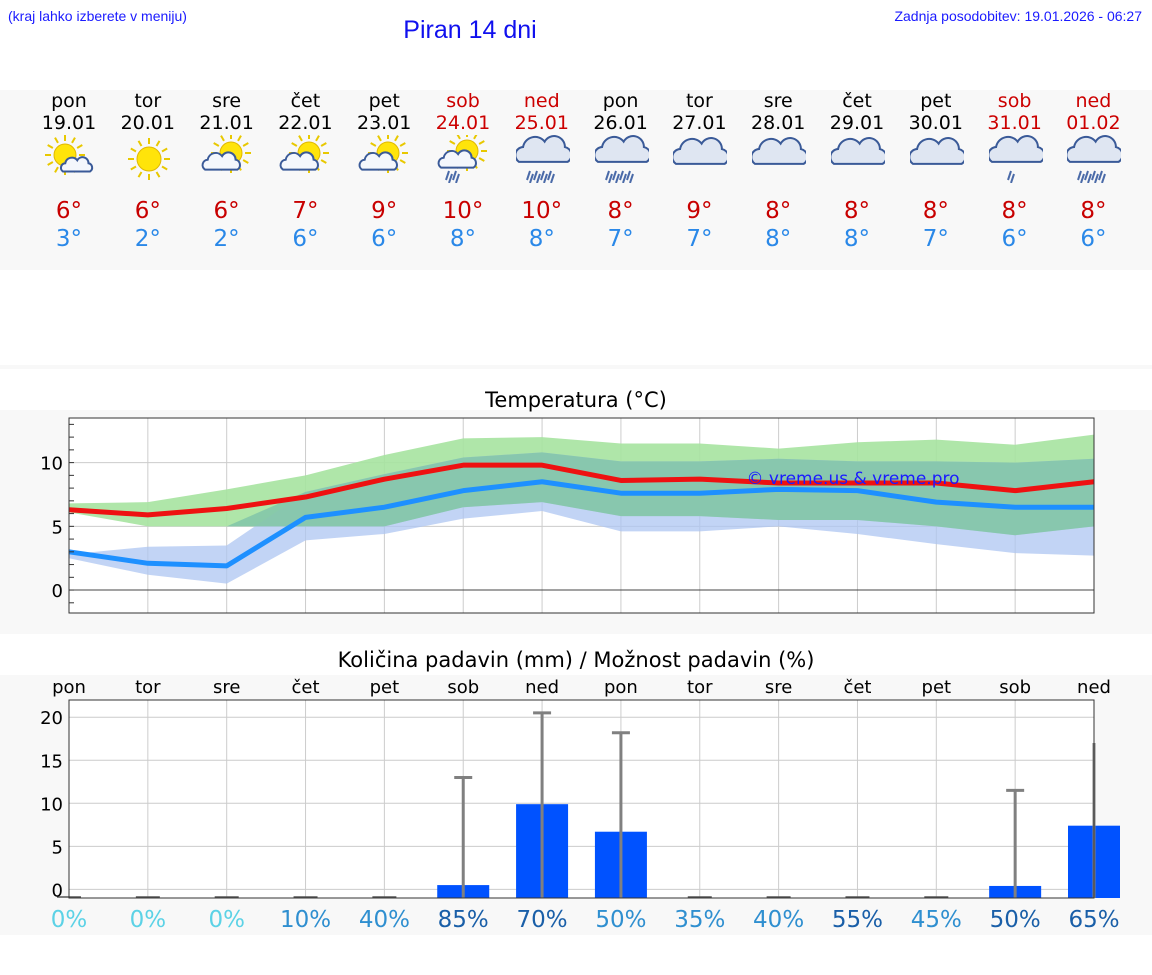 Image resolution: width=1152 pixels, height=975 pixels. I want to click on y-tick-label: 10, so click(51, 464).